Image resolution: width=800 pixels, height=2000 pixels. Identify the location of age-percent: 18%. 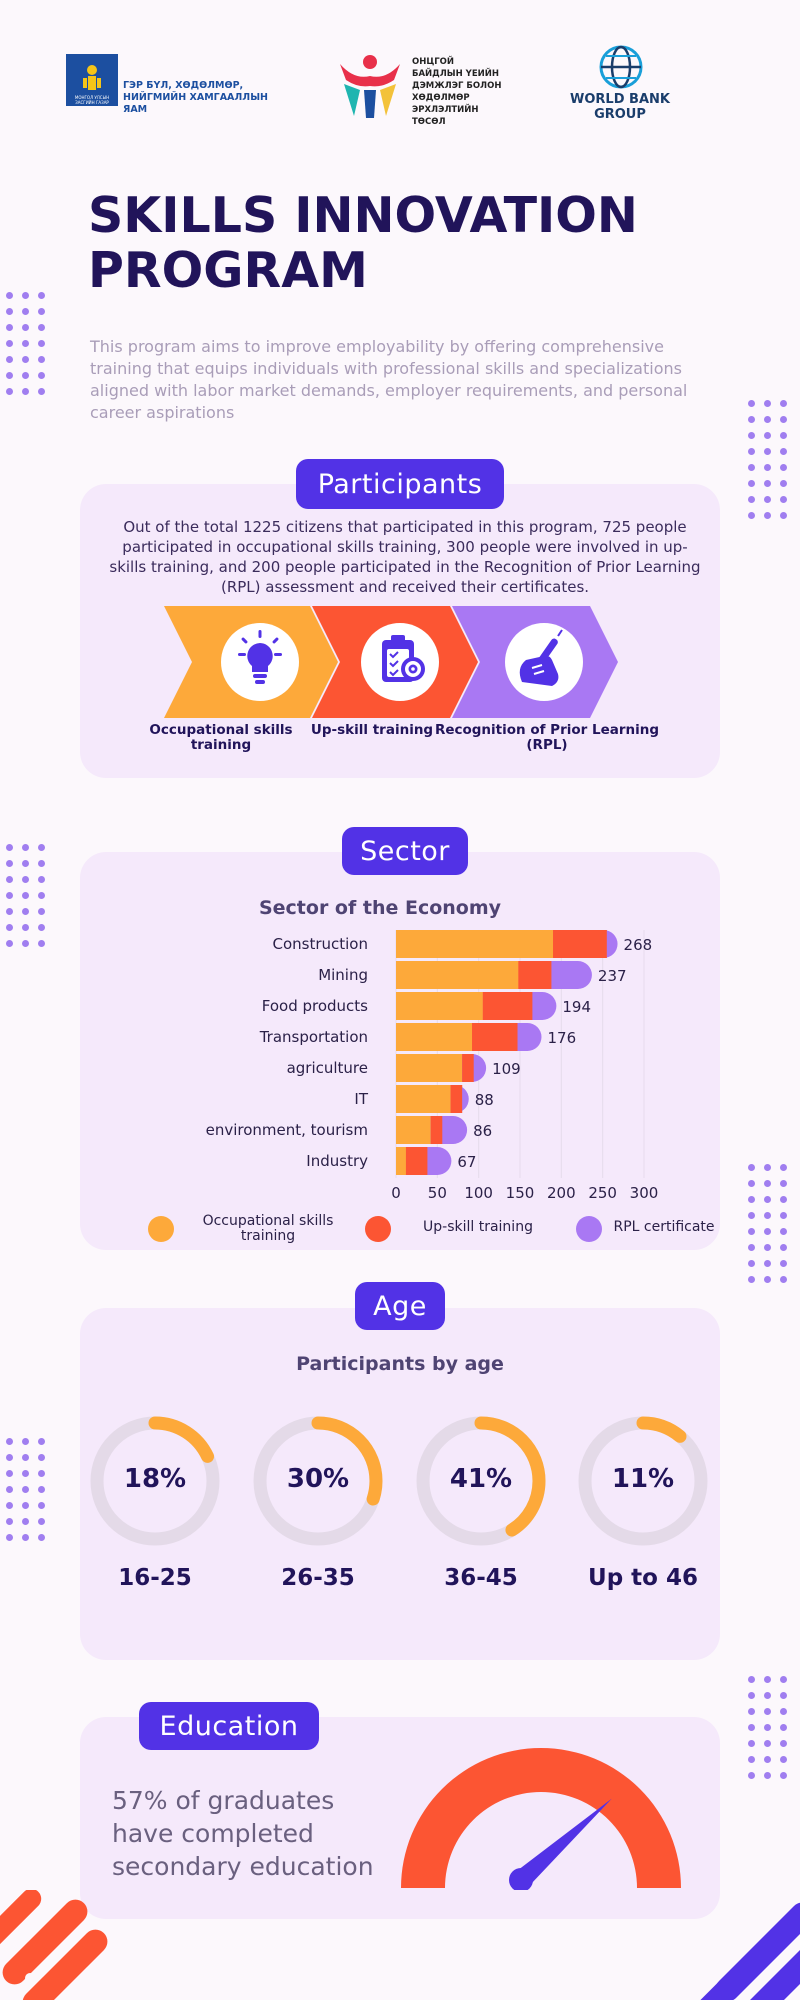
(155, 1479).